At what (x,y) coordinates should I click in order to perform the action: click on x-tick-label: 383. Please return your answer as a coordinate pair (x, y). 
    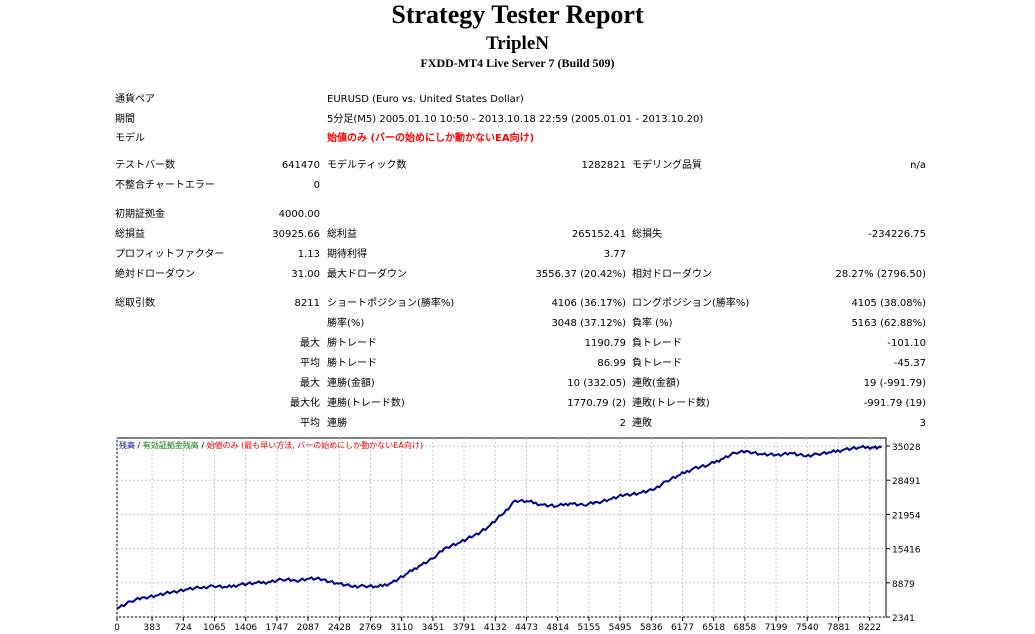
    Looking at the image, I should click on (151, 628).